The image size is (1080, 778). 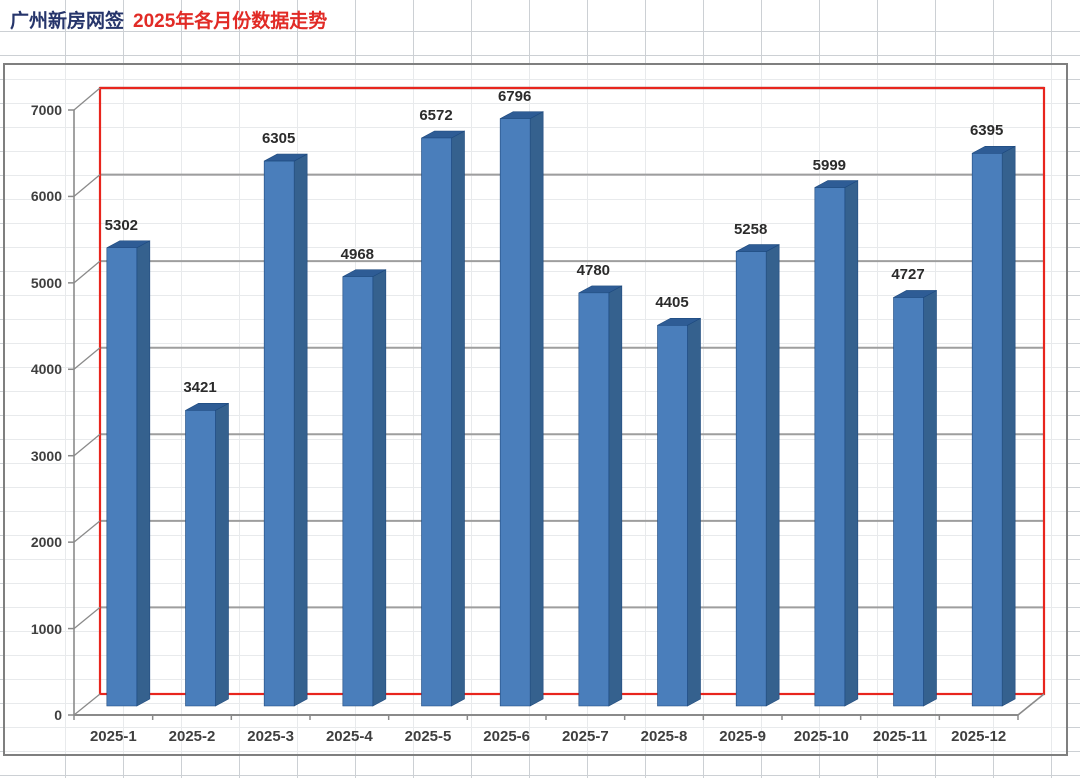 I want to click on y-axis-tick-label: 0, so click(x=58, y=715).